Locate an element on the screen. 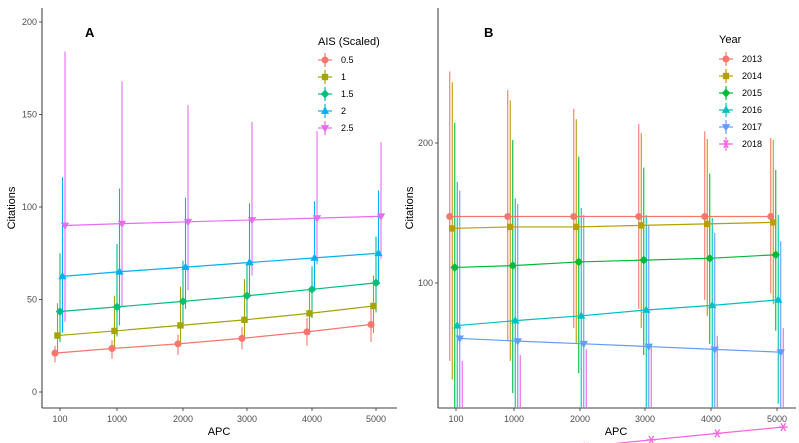 This screenshot has height=443, width=799. panel-b-legend-key-2018 is located at coordinates (726, 144).